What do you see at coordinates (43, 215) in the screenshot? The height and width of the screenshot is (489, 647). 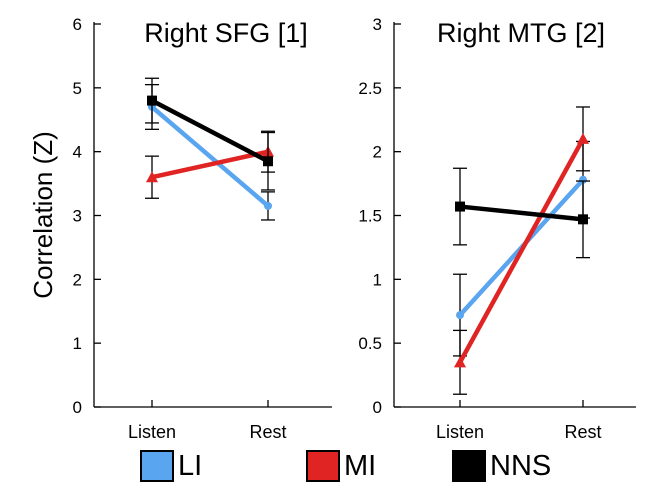 I see `y-axis-label: Correlation (Z)` at bounding box center [43, 215].